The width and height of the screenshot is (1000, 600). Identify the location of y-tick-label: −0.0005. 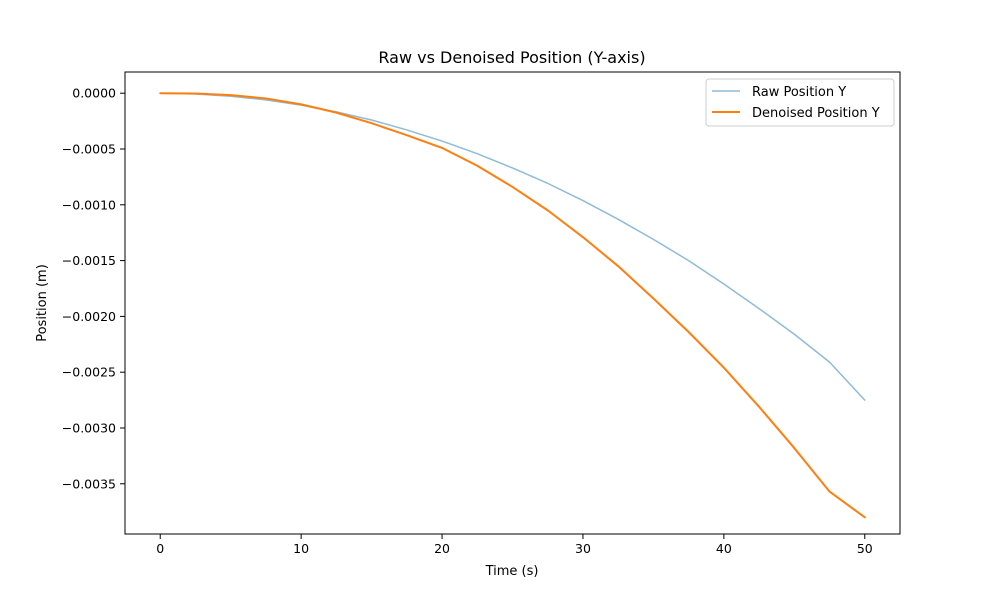
(89, 149).